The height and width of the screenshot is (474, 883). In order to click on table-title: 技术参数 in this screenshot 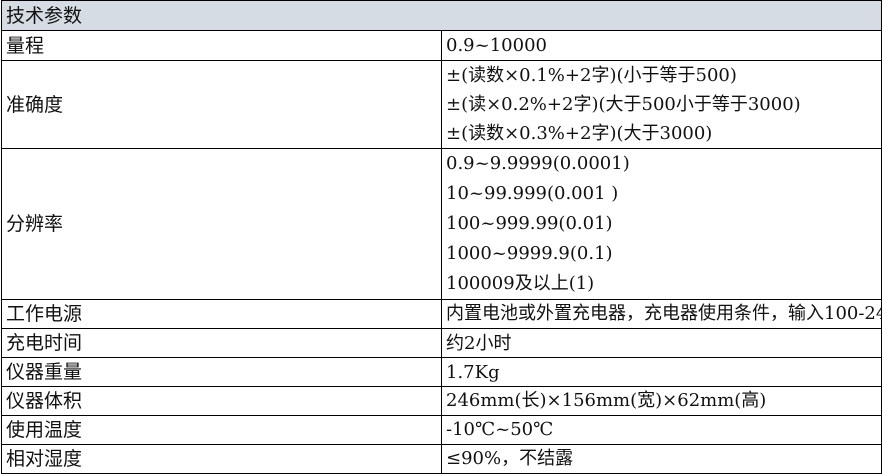, I will do `click(441, 15)`.